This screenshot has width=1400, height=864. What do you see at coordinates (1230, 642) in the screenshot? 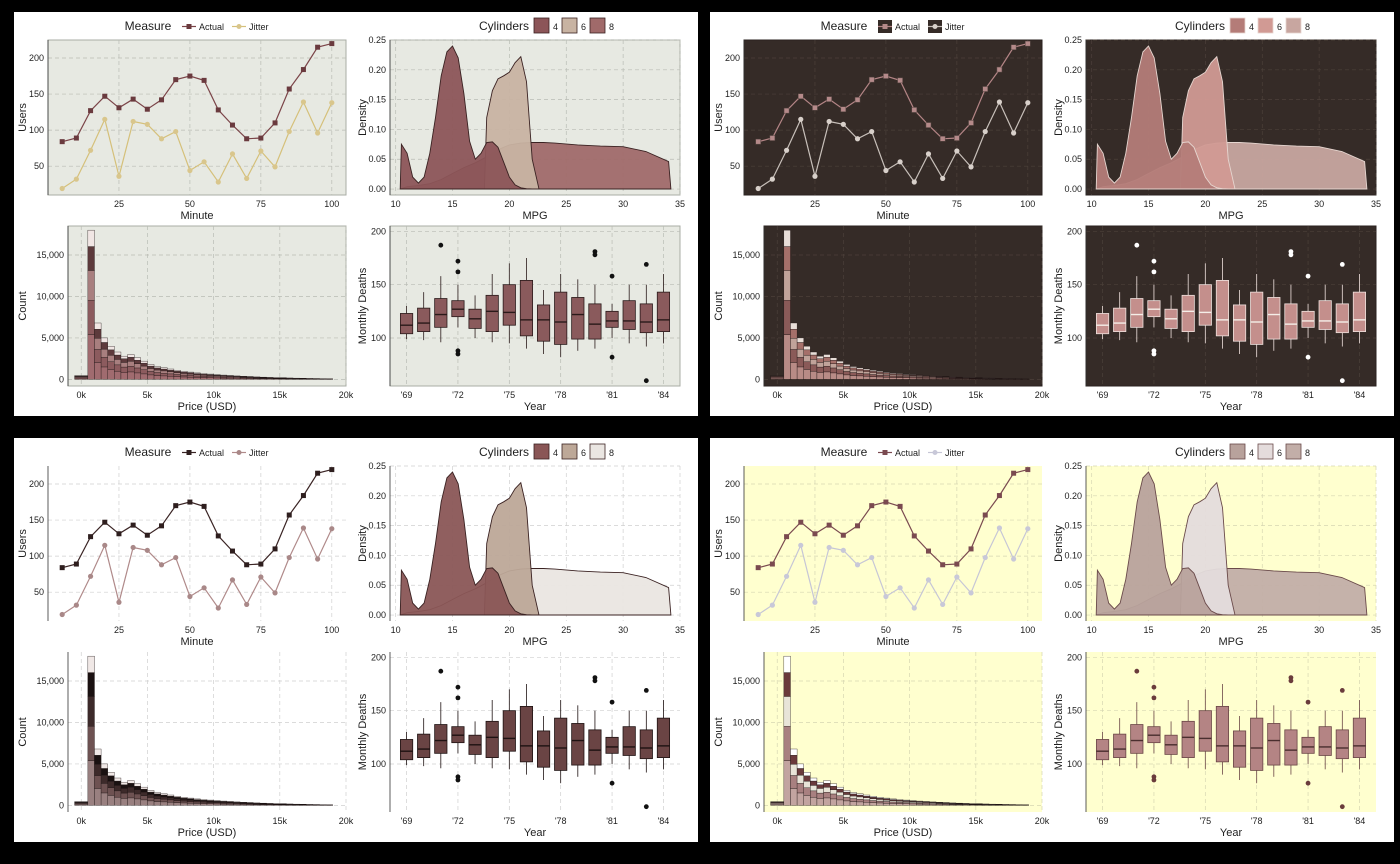
I see `x-axis-title: MPG` at bounding box center [1230, 642].